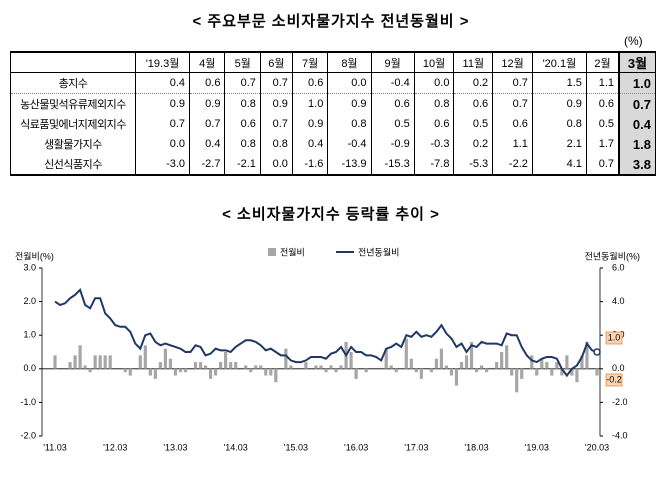 Image resolution: width=662 pixels, height=484 pixels. Describe the element at coordinates (331, 21) in the screenshot. I see `table-title: < 주요부문 소비자물가지수 전년동월비 >` at that location.